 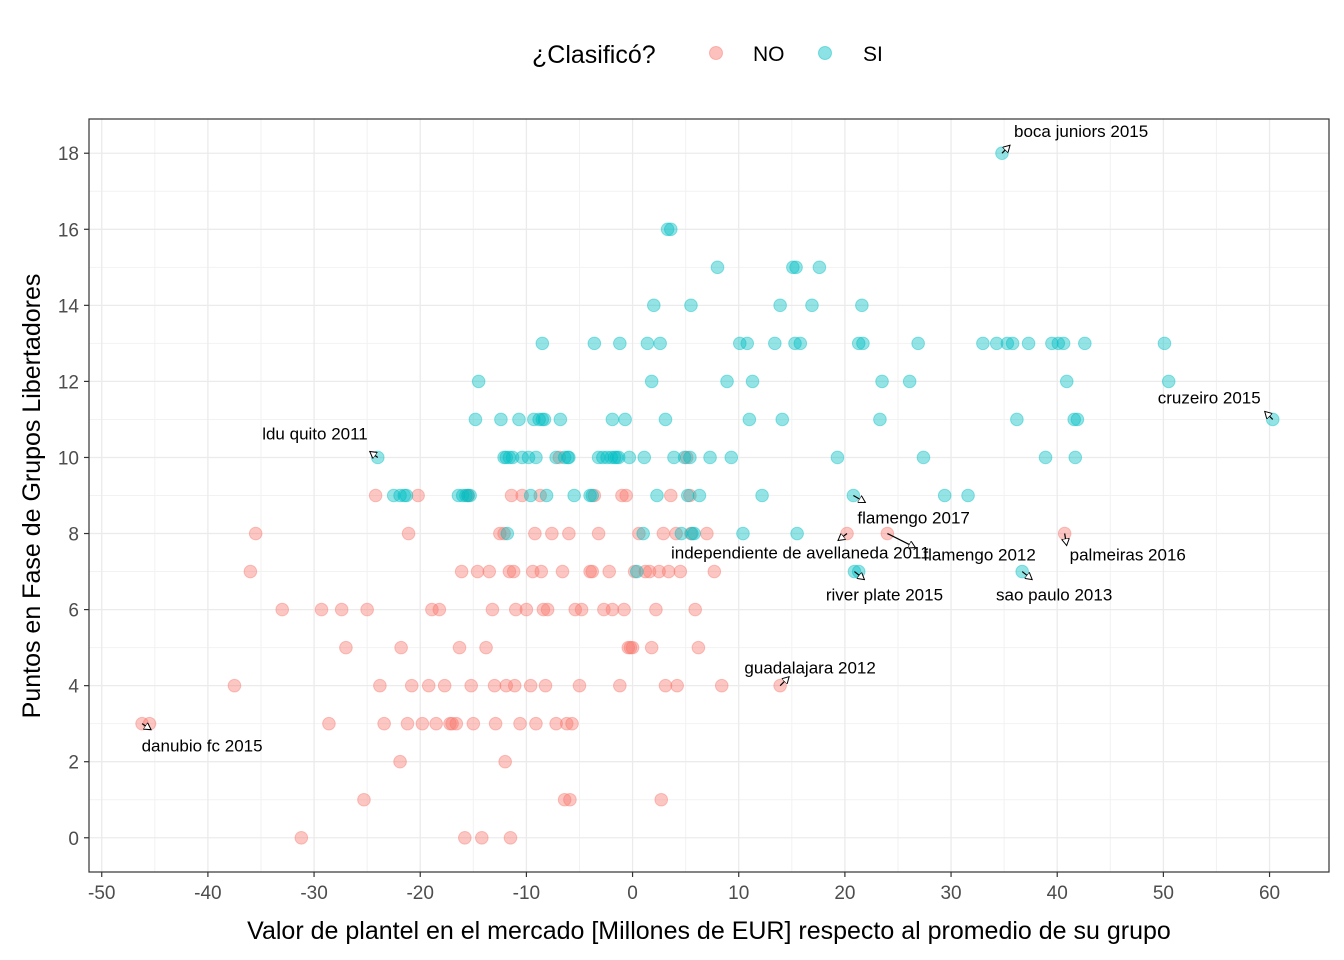 What do you see at coordinates (716, 53) in the screenshot?
I see `legend-key-no` at bounding box center [716, 53].